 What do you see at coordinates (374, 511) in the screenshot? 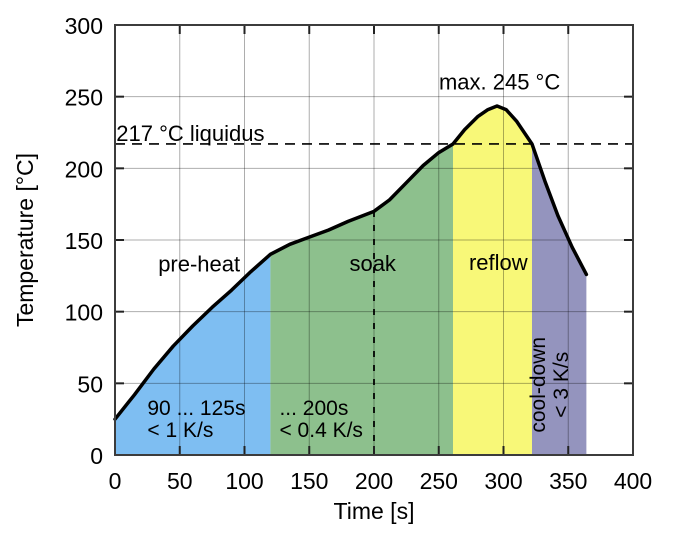
I see `x-axis-title: Time [s]` at bounding box center [374, 511].